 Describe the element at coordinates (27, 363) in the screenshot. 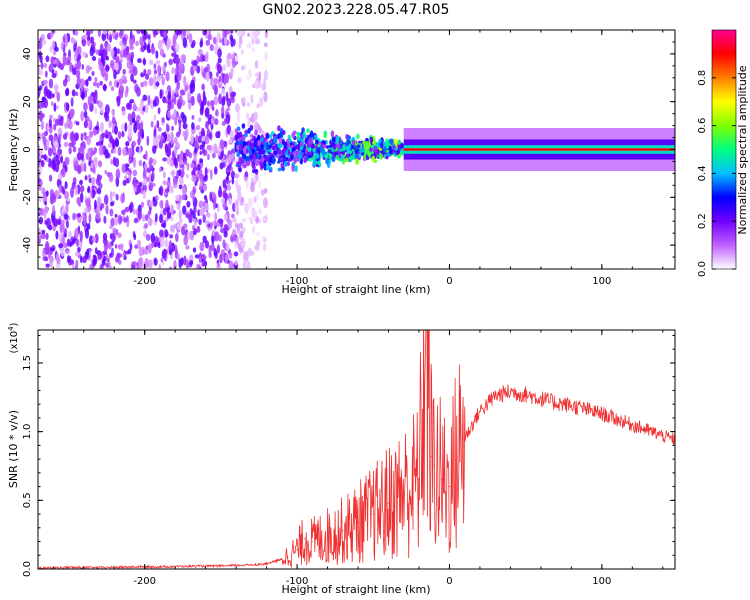

I see `y-tick-label: 1.5` at that location.